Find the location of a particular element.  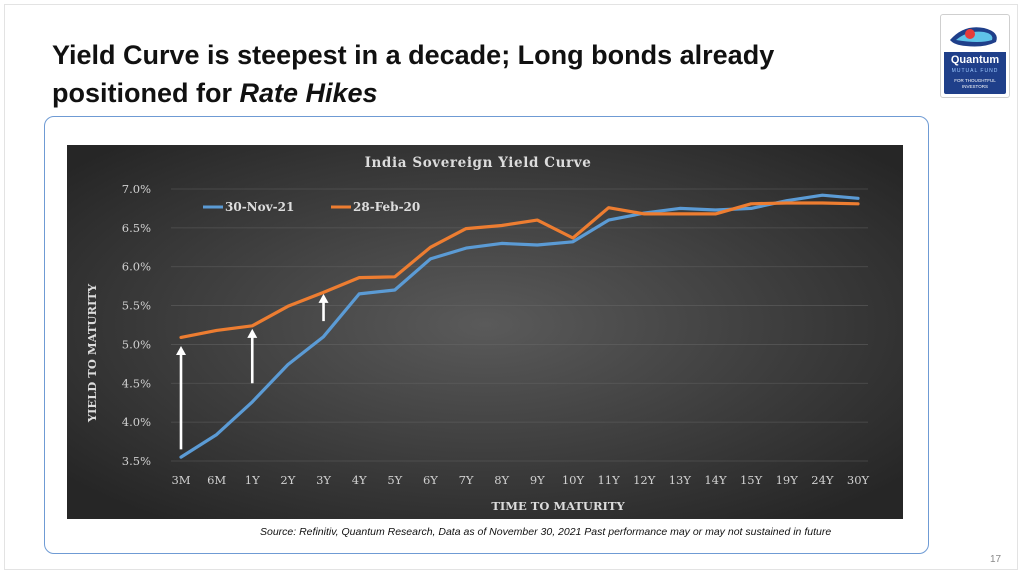

y-tick-label: 4.5% is located at coordinates (136, 383).